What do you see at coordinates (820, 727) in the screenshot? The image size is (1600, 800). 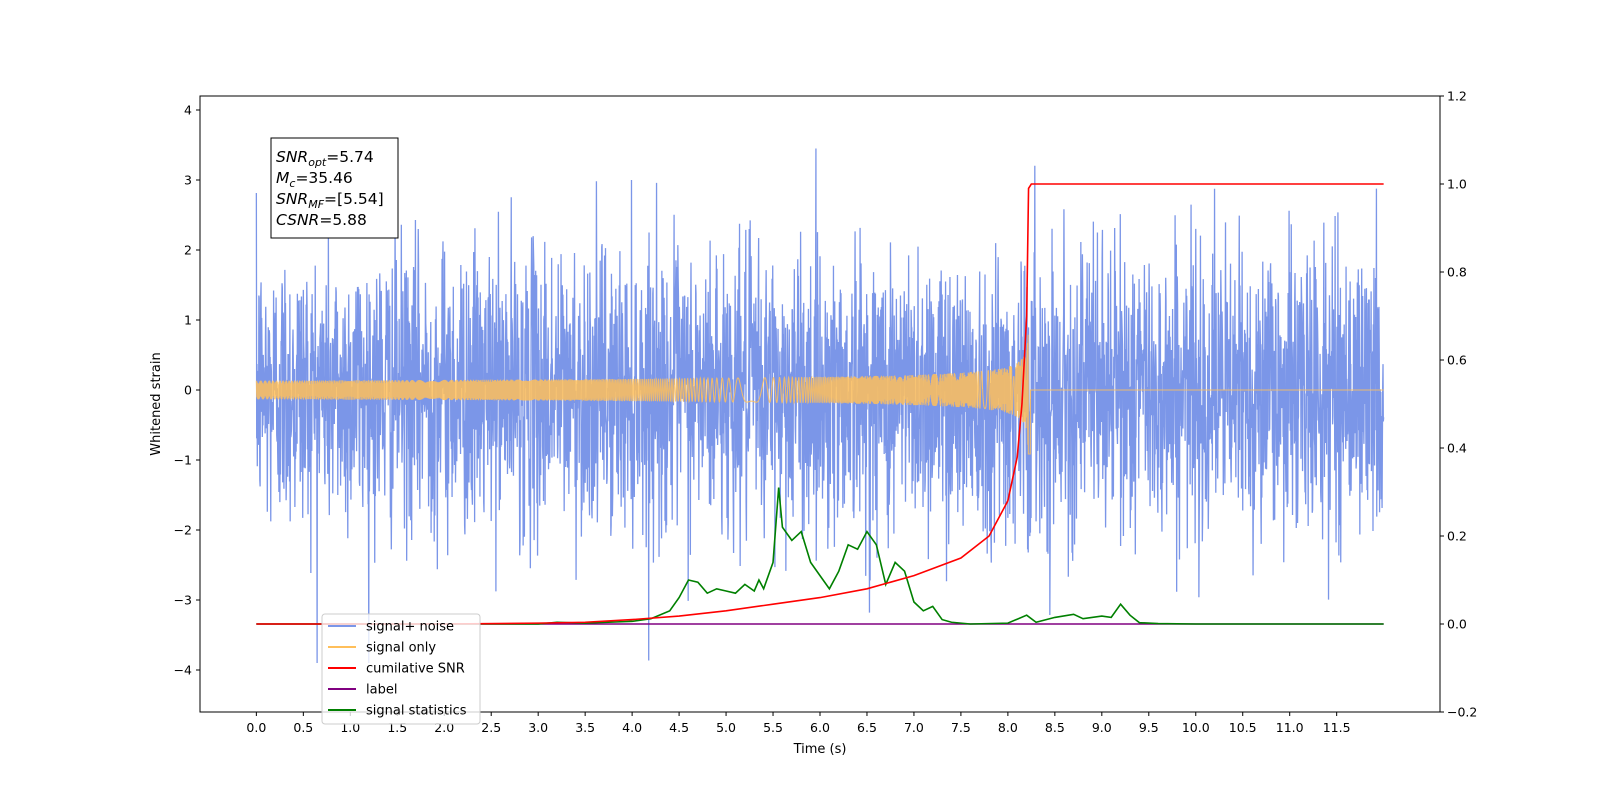 I see `x-tick-label: 6.0` at bounding box center [820, 727].